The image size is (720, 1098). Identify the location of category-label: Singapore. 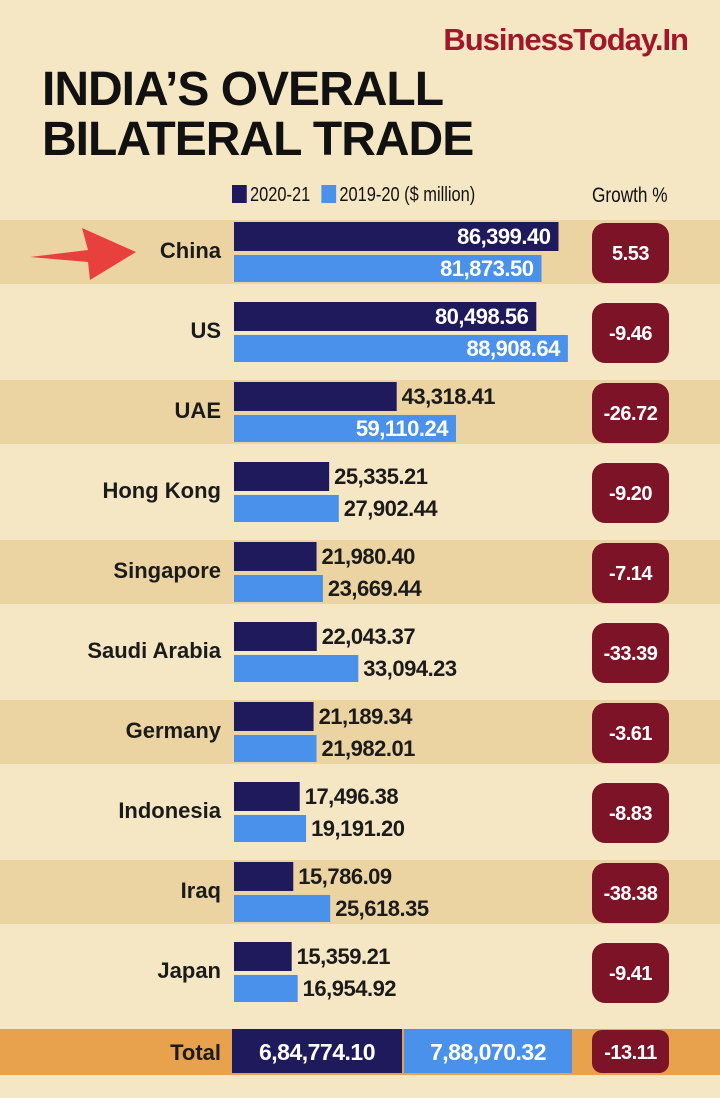
(167, 570).